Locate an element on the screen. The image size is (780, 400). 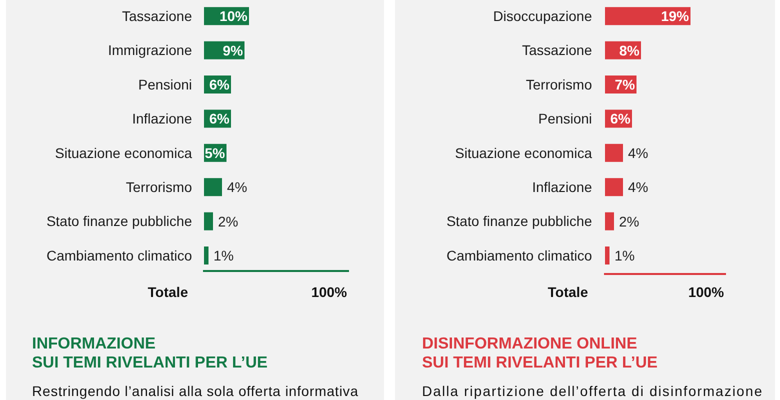
data-label: 10% is located at coordinates (233, 16).